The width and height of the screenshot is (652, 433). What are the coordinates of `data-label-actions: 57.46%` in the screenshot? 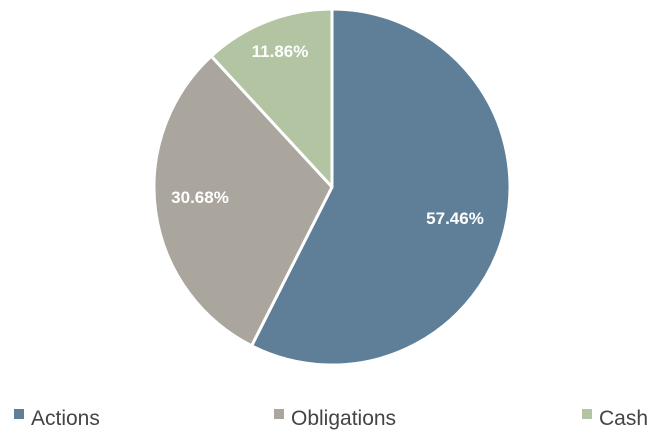 It's located at (455, 218).